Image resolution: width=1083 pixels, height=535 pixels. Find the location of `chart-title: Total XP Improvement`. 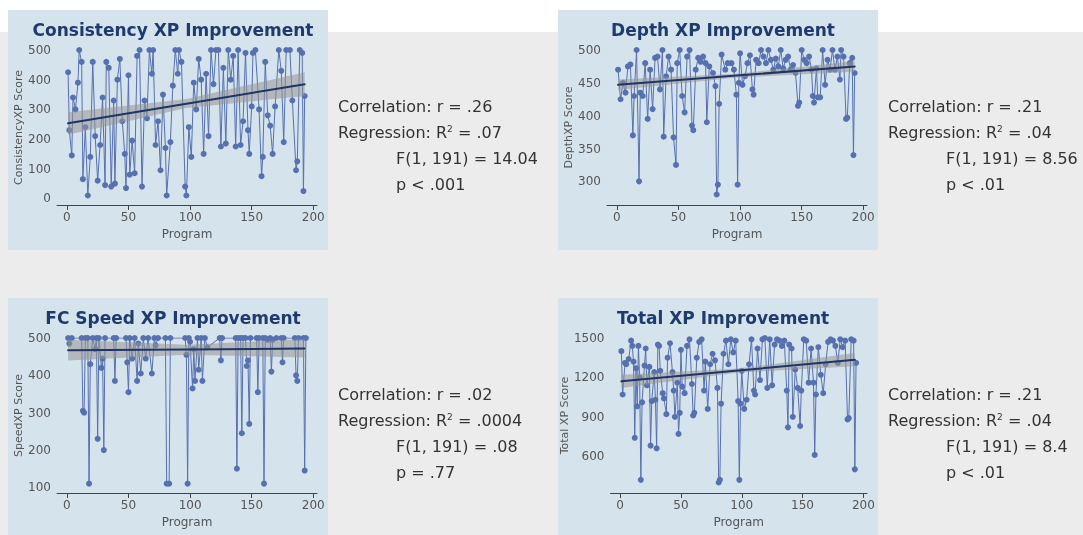

chart-title: Total XP Improvement is located at coordinates (723, 317).